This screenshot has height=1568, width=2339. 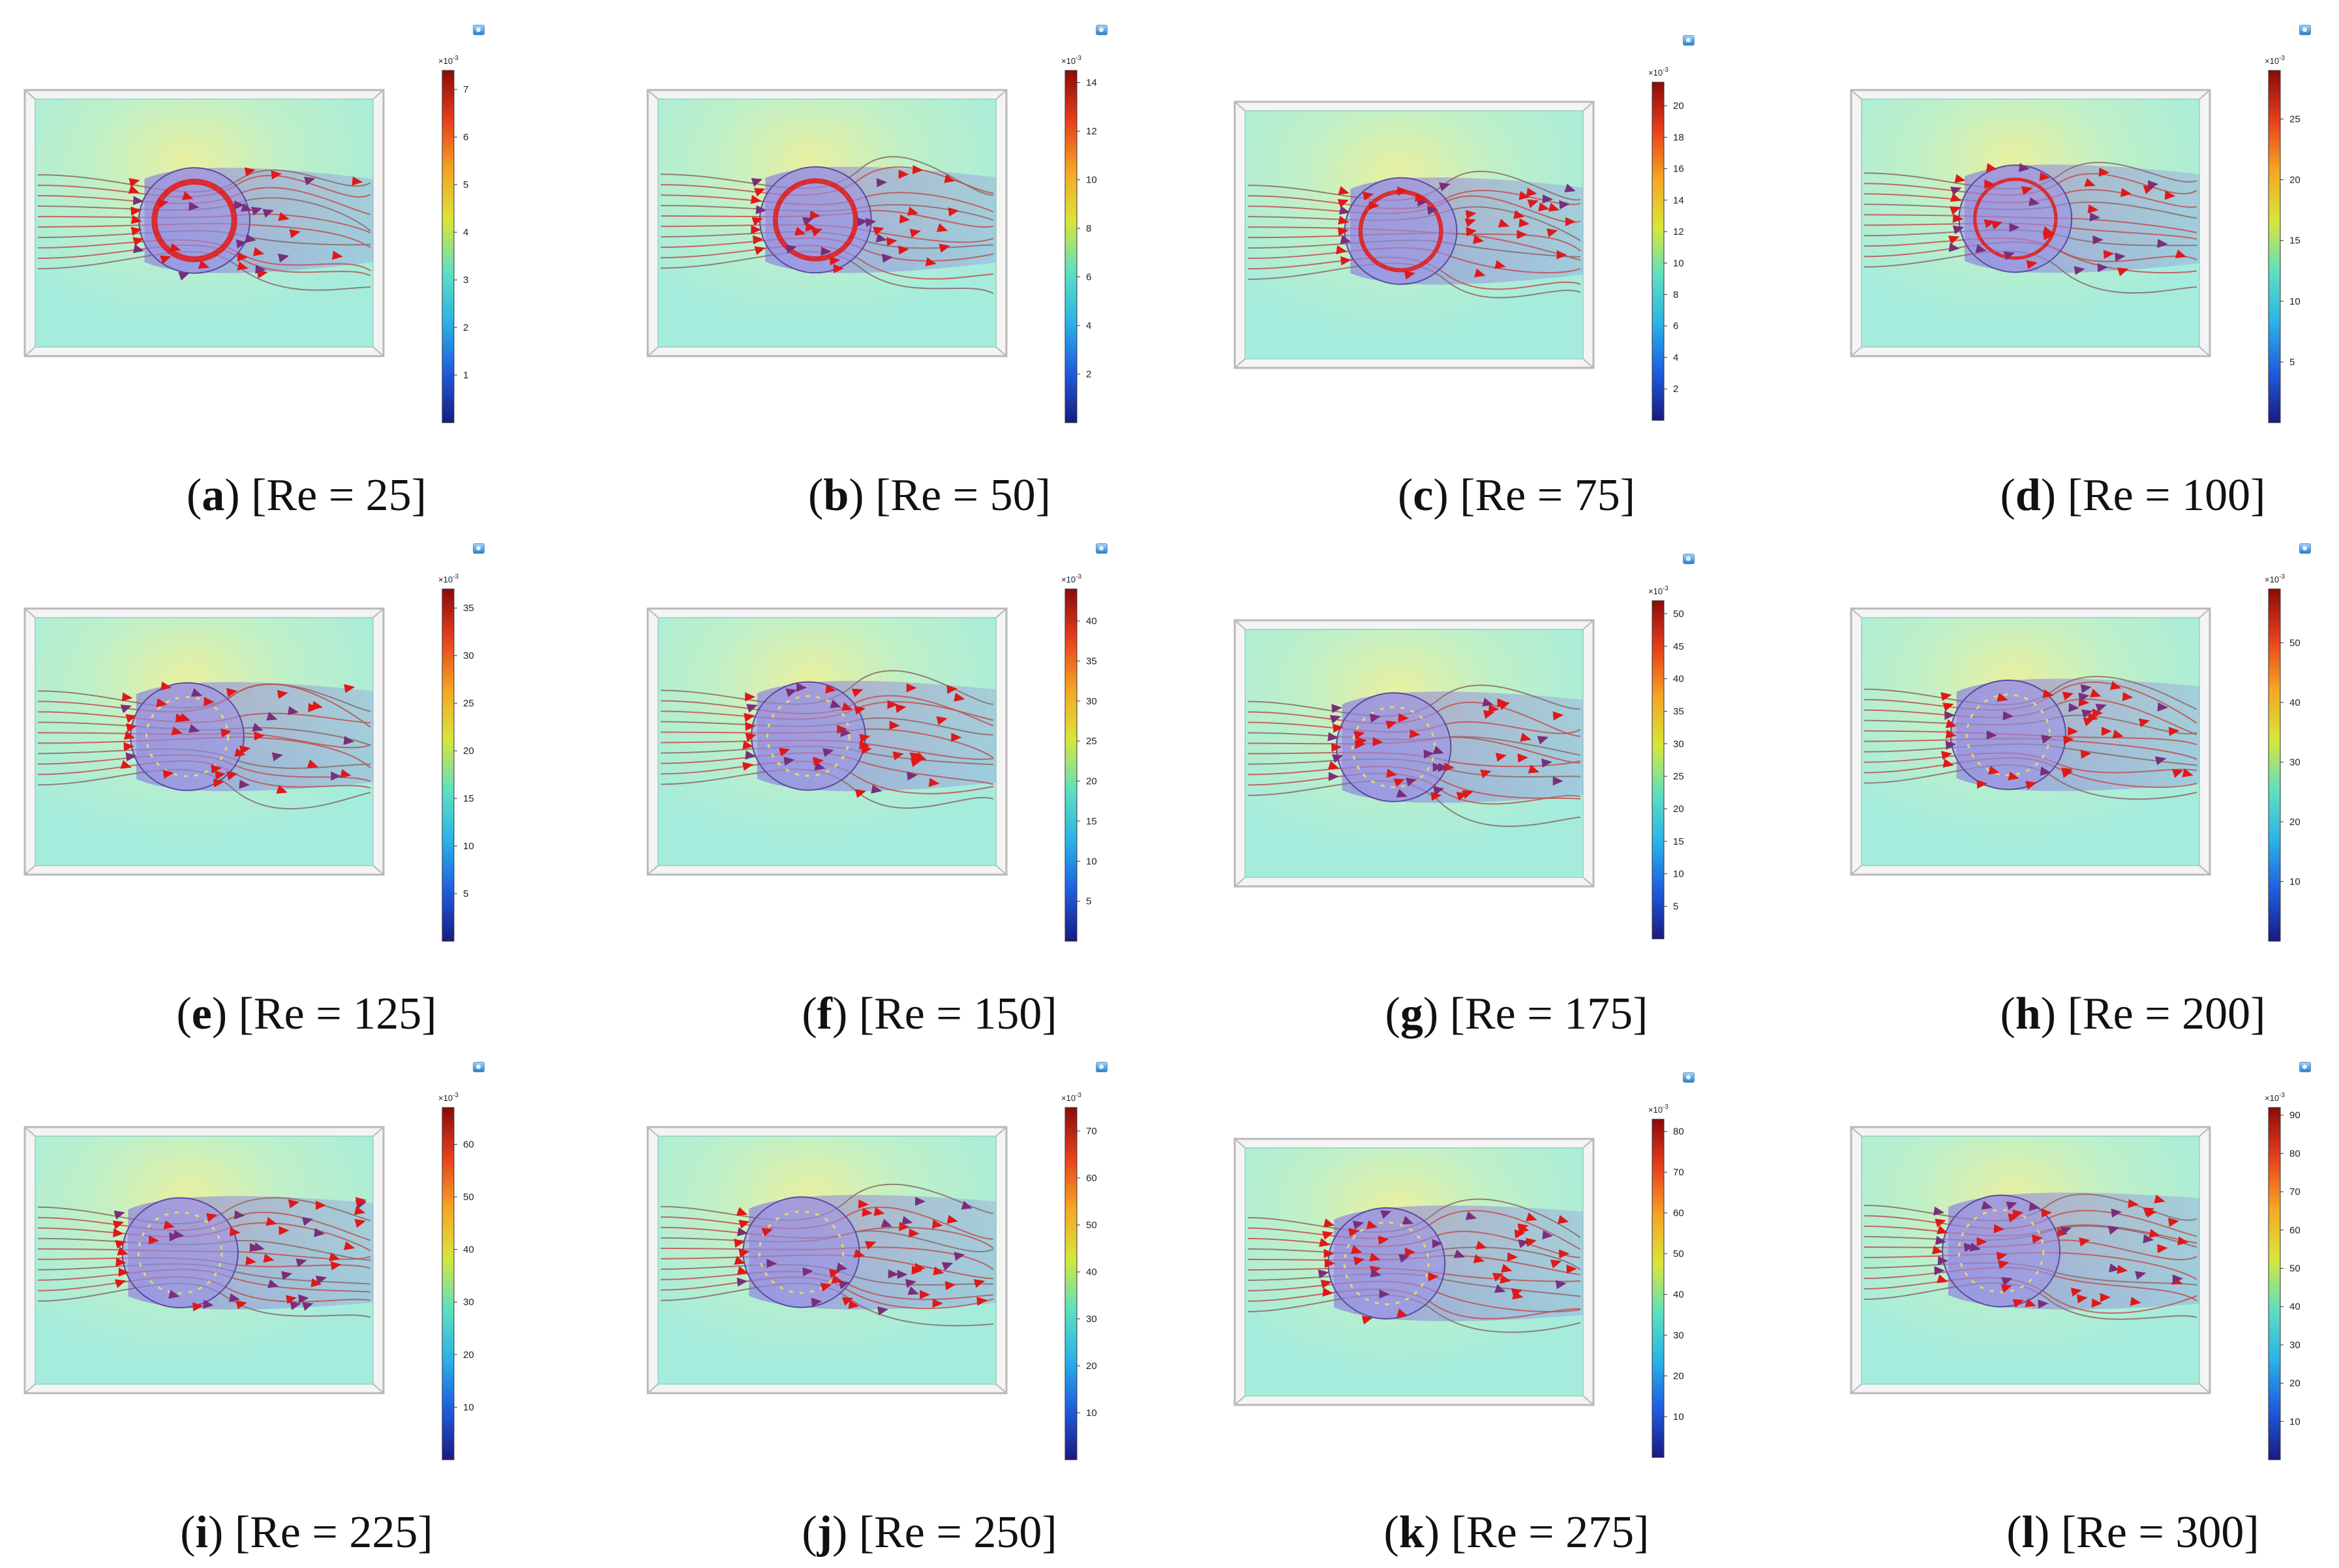 I want to click on panel-b: 2 4 6 8 10 12 14 ×10-3 (b) [Re = 50], so click(x=936, y=273).